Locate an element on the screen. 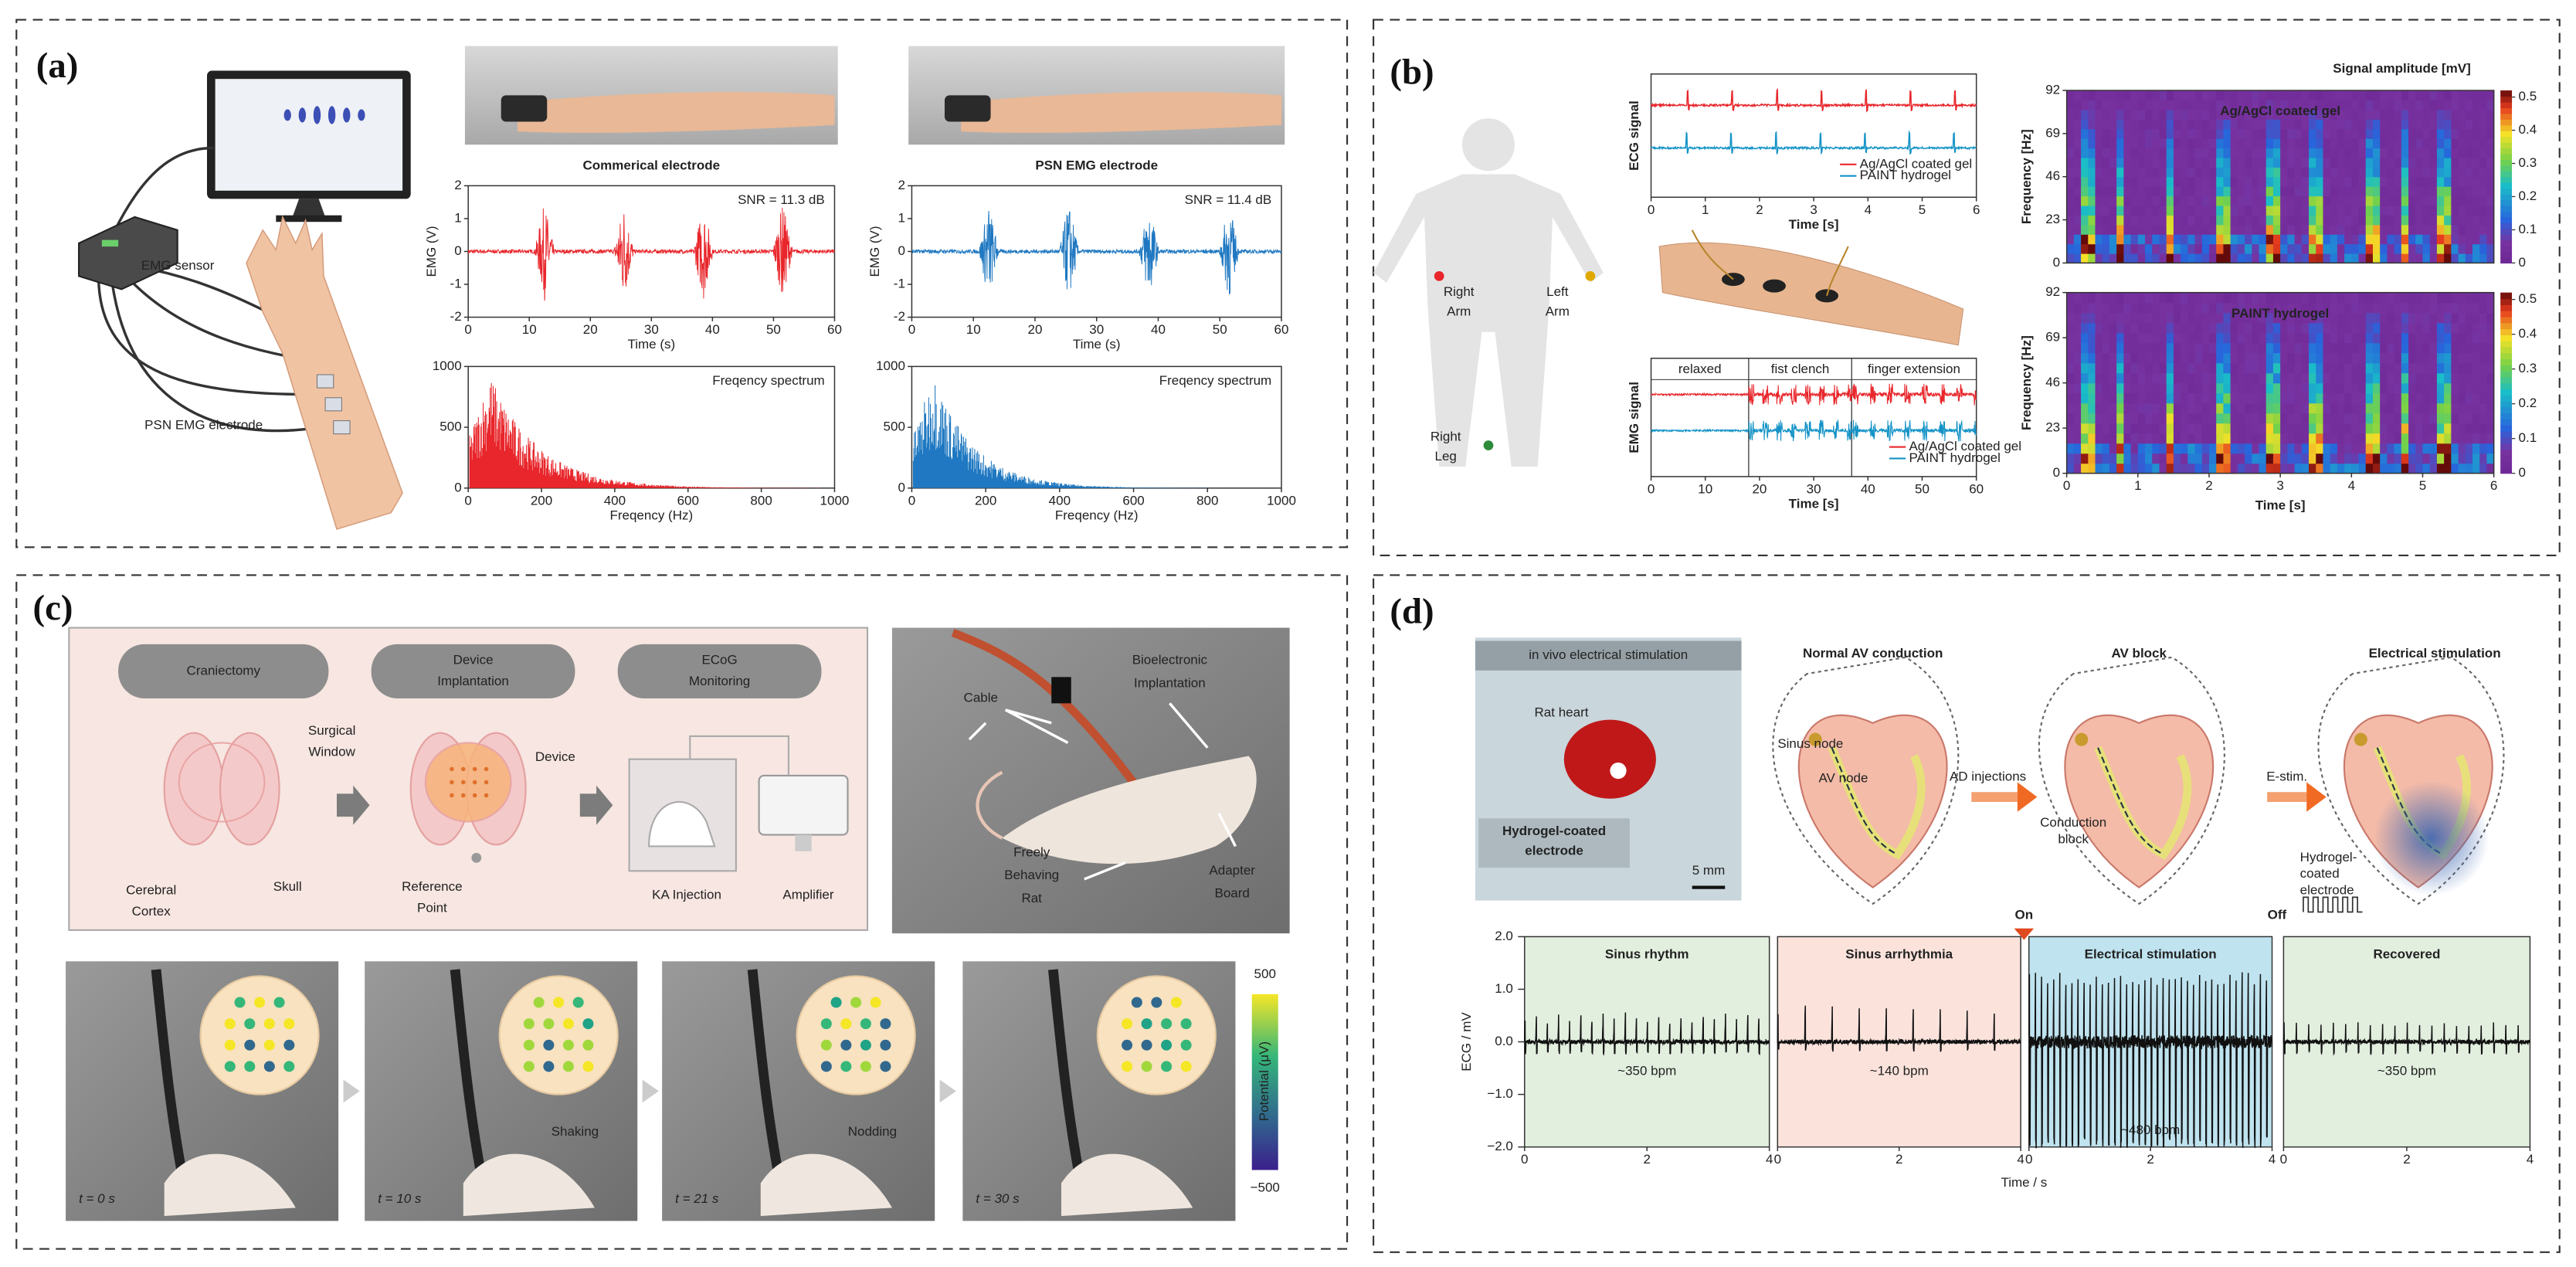 This screenshot has height=1267, width=2576. label: Monitoring is located at coordinates (719, 681).